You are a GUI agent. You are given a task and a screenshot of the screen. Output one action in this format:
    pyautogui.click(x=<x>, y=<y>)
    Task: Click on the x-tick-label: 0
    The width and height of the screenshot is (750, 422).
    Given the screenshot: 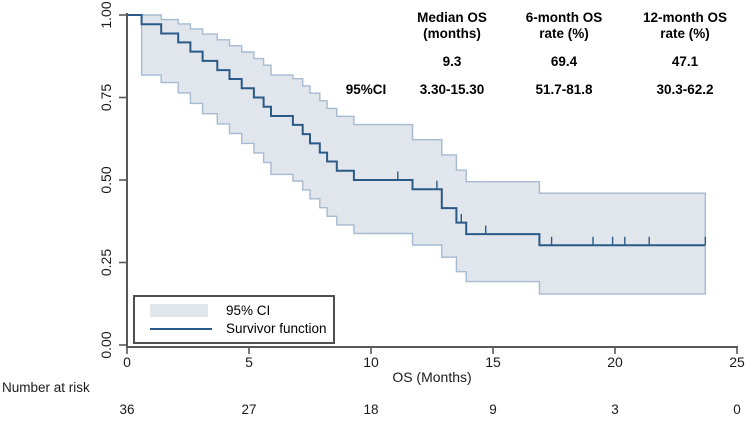 What is the action you would take?
    pyautogui.click(x=127, y=362)
    